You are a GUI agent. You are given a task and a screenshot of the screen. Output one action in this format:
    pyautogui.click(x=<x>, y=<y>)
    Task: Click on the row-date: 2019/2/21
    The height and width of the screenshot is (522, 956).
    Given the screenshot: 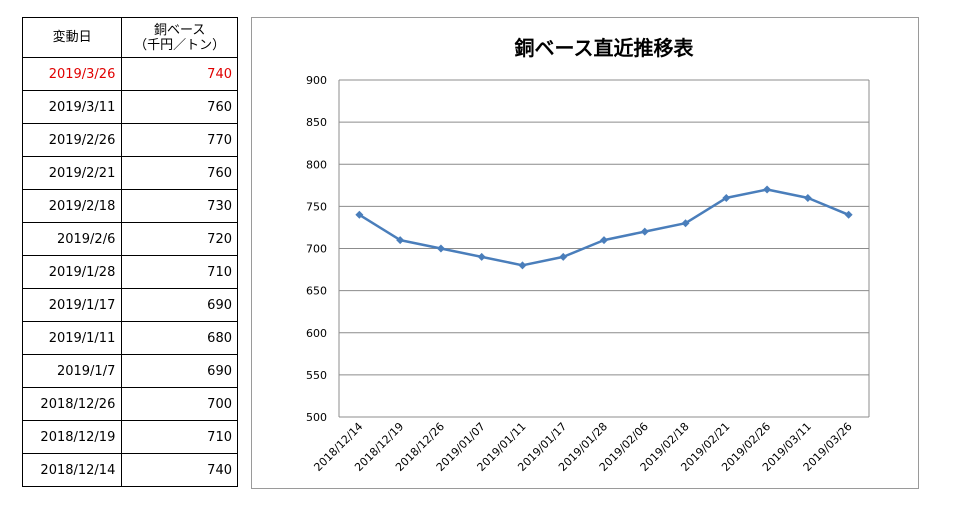 What is the action you would take?
    pyautogui.click(x=72, y=173)
    